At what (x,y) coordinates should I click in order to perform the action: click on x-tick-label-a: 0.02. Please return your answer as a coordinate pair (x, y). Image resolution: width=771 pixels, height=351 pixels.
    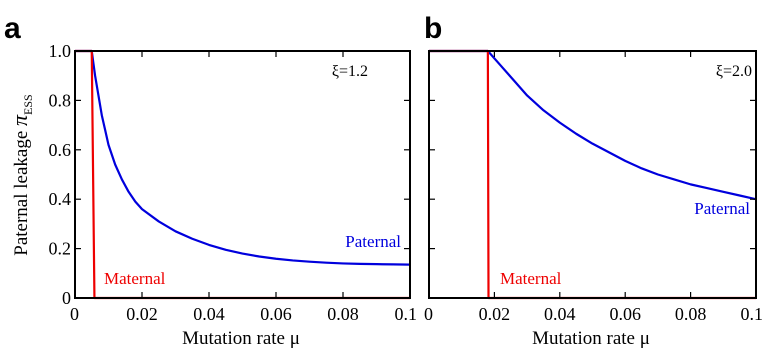
    Looking at the image, I should click on (142, 314).